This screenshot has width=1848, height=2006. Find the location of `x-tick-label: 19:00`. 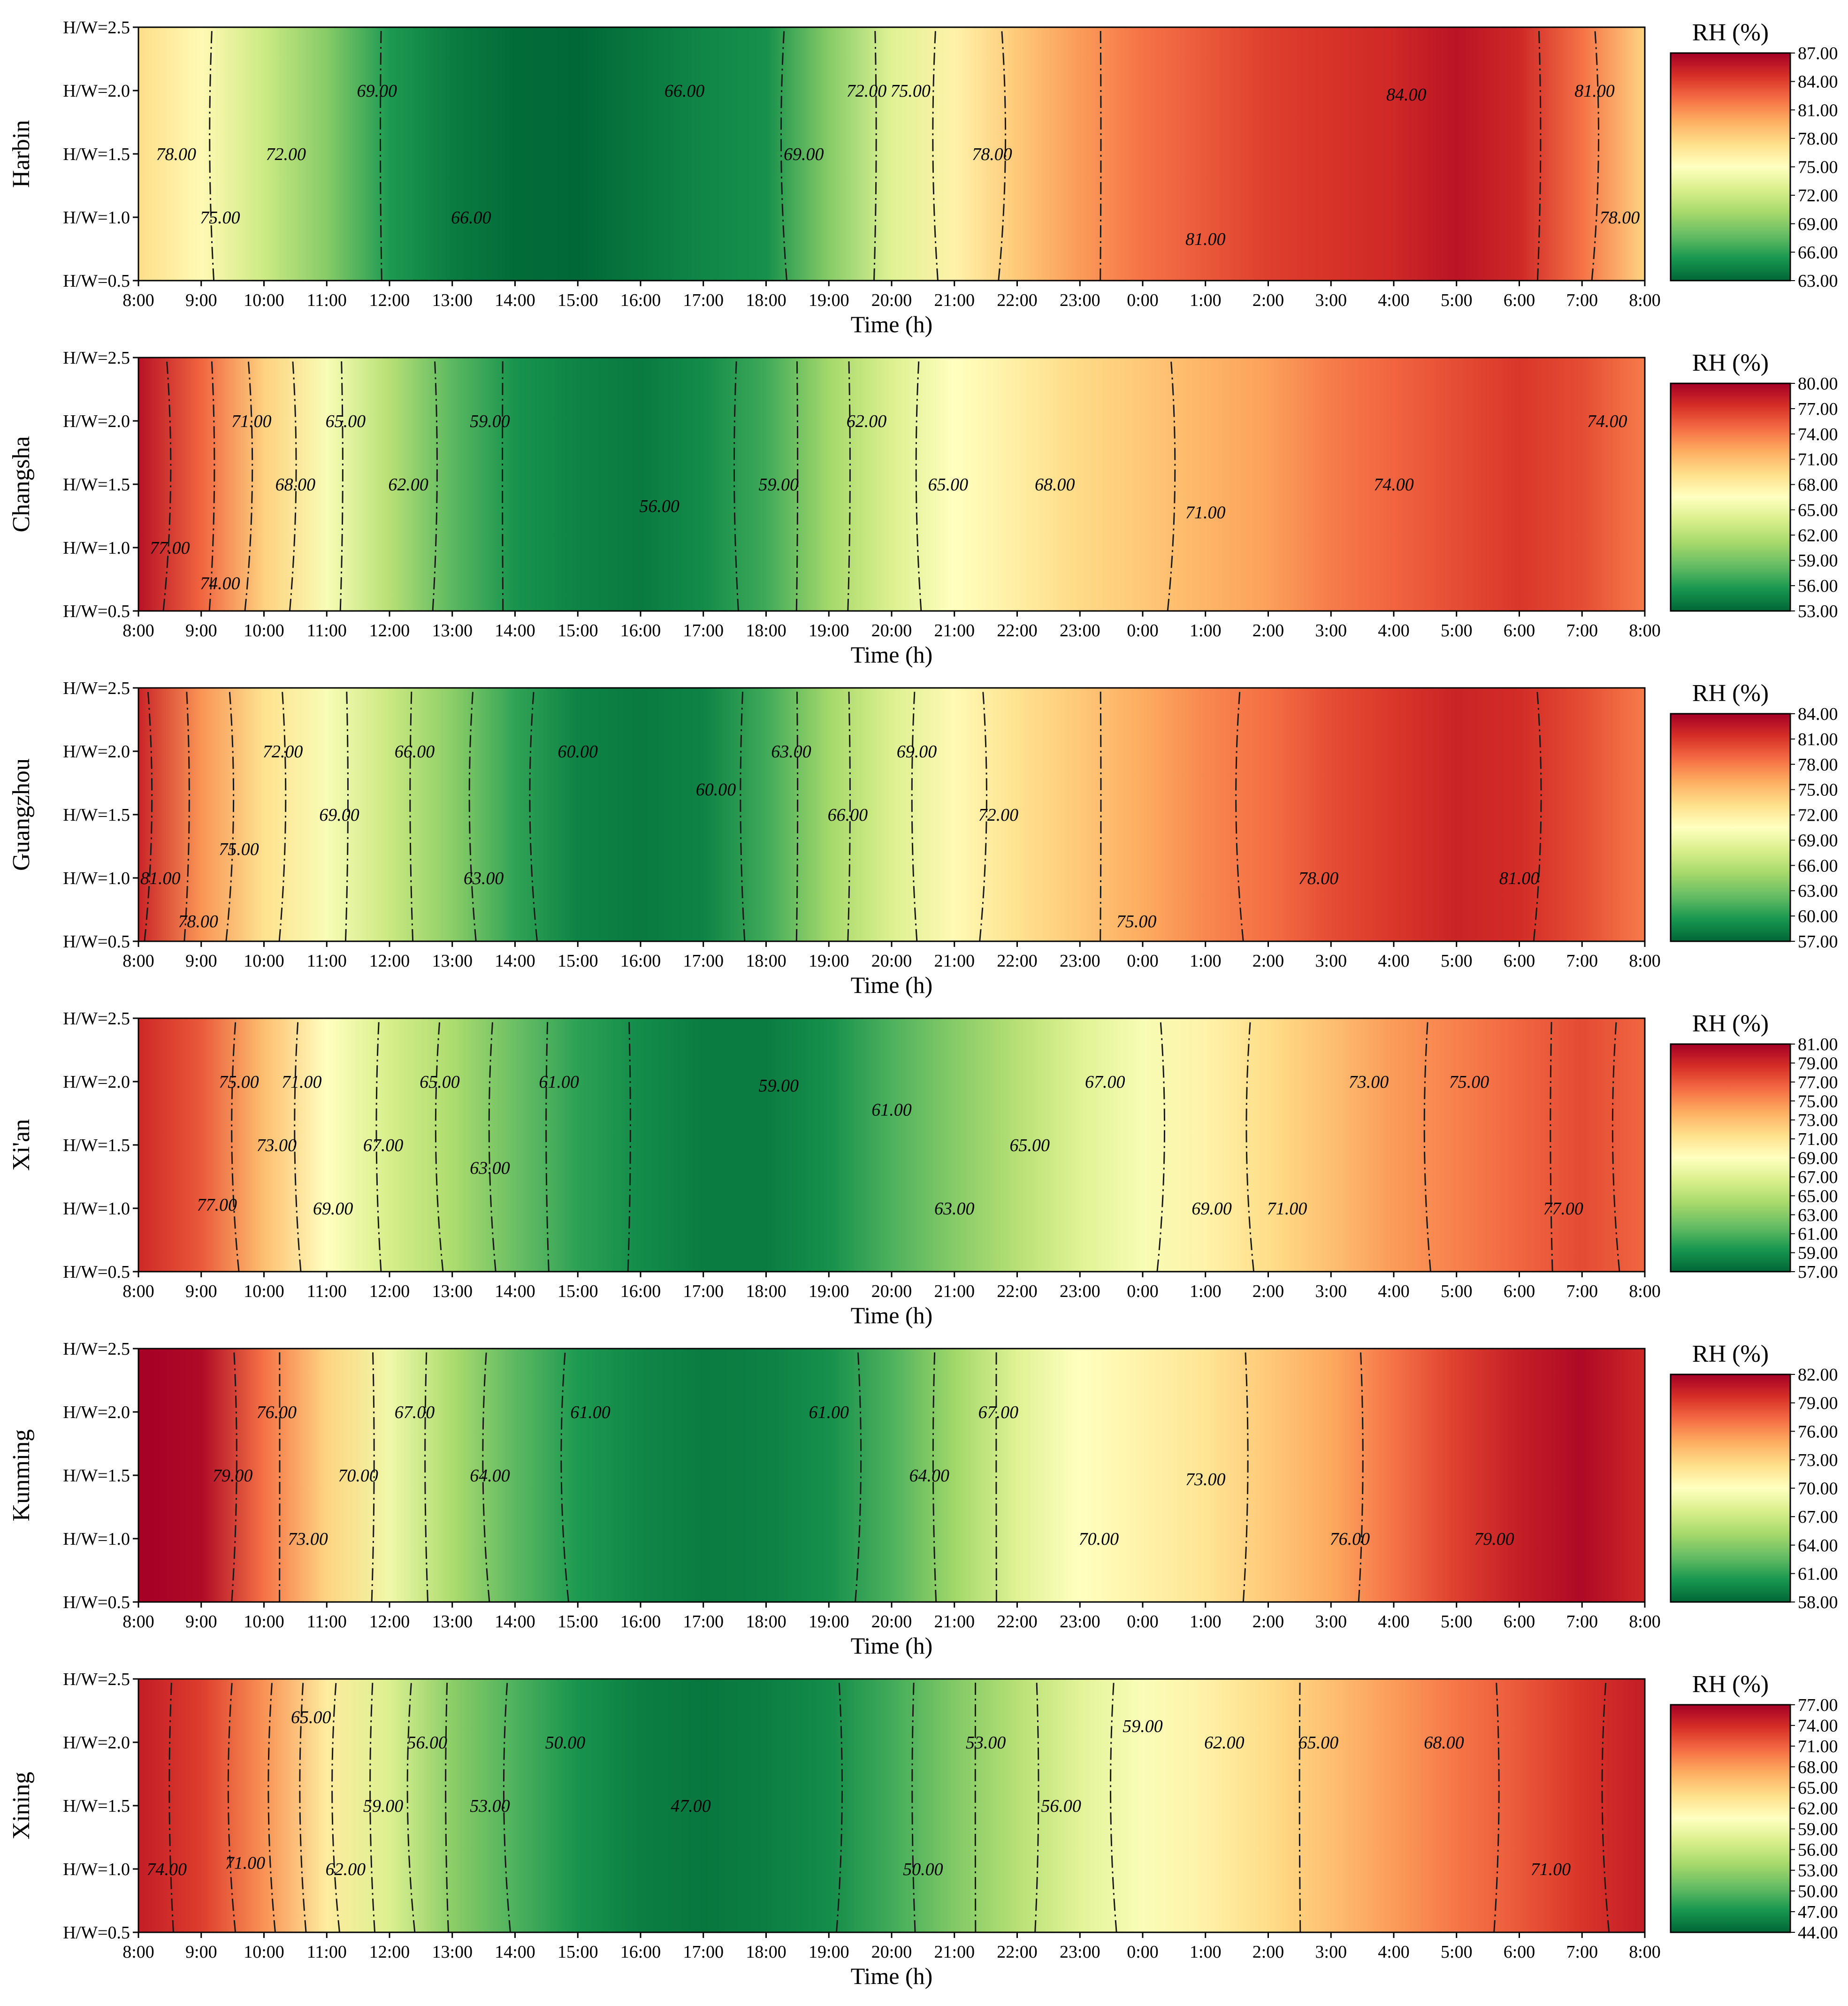

x-tick-label: 19:00 is located at coordinates (829, 1291).